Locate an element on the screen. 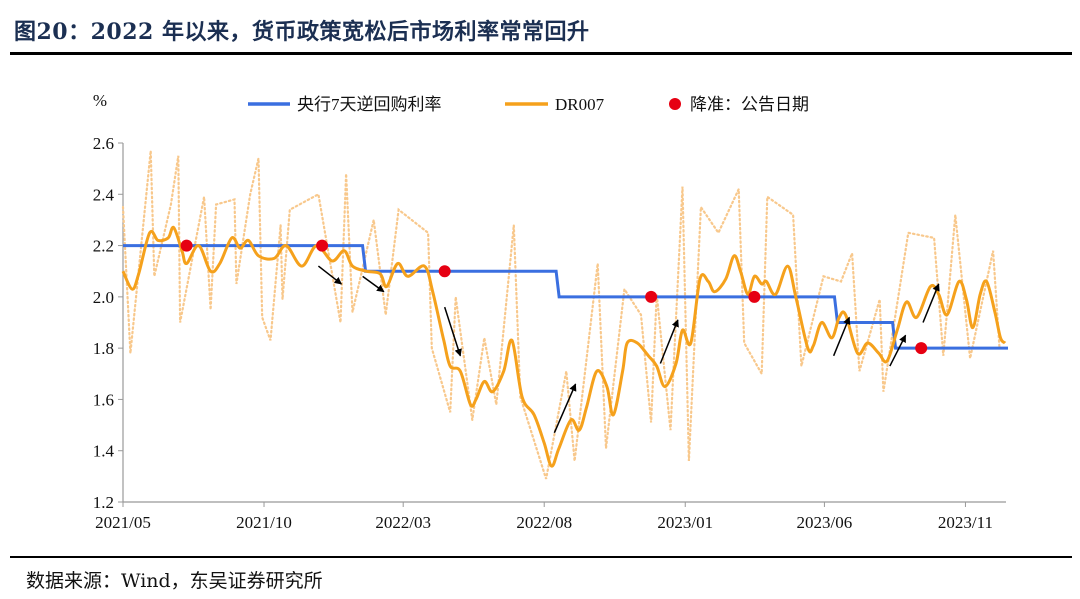 Image resolution: width=1080 pixels, height=599 pixels. footer-divider is located at coordinates (541, 557).